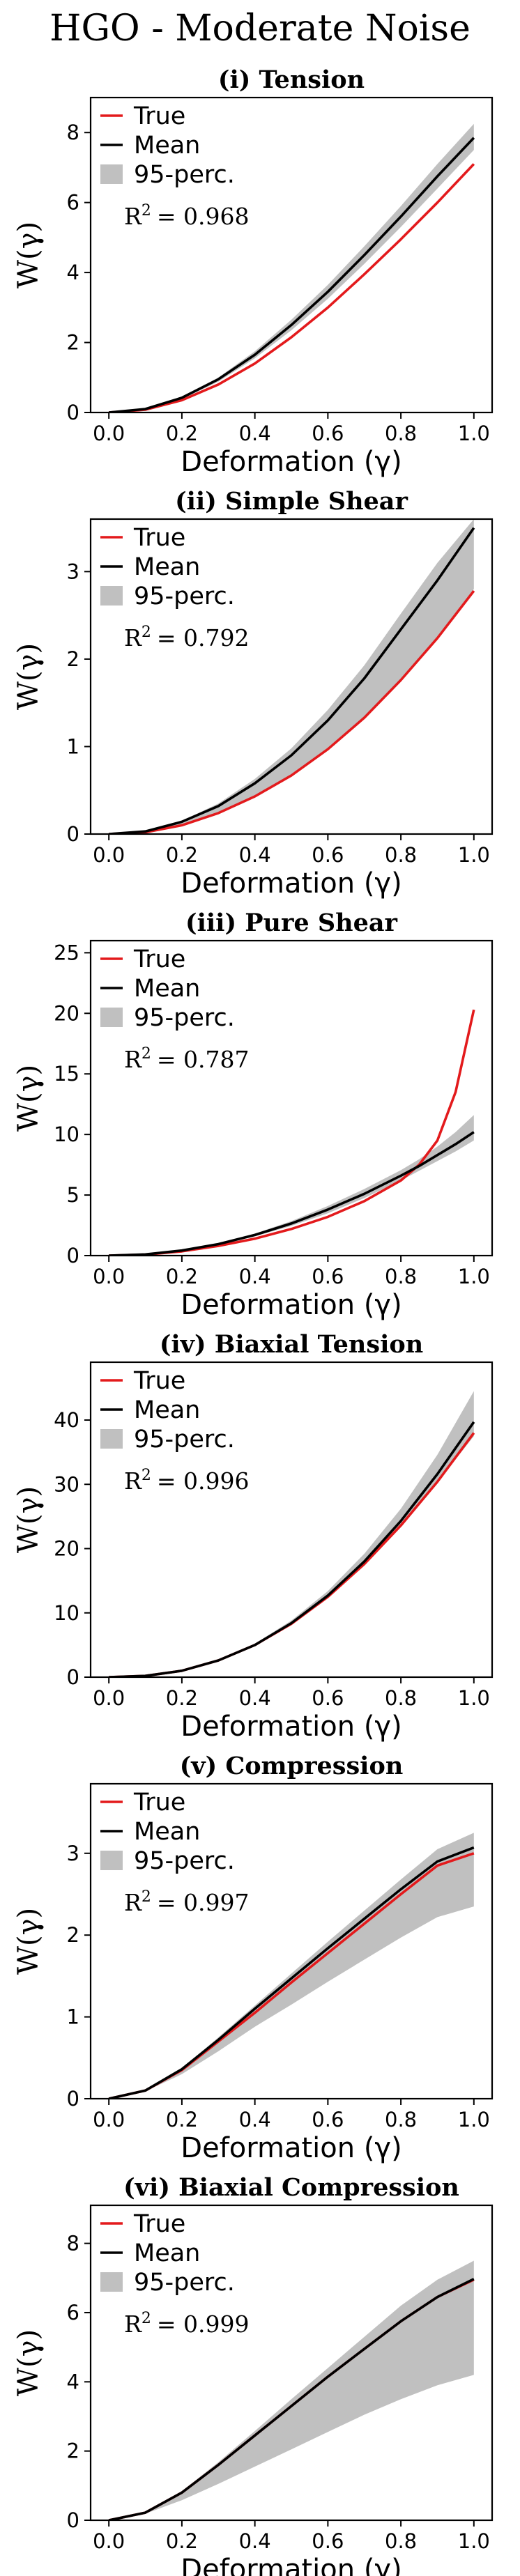  What do you see at coordinates (186, 1481) in the screenshot?
I see `r2-annotation: R2 = 0.996` at bounding box center [186, 1481].